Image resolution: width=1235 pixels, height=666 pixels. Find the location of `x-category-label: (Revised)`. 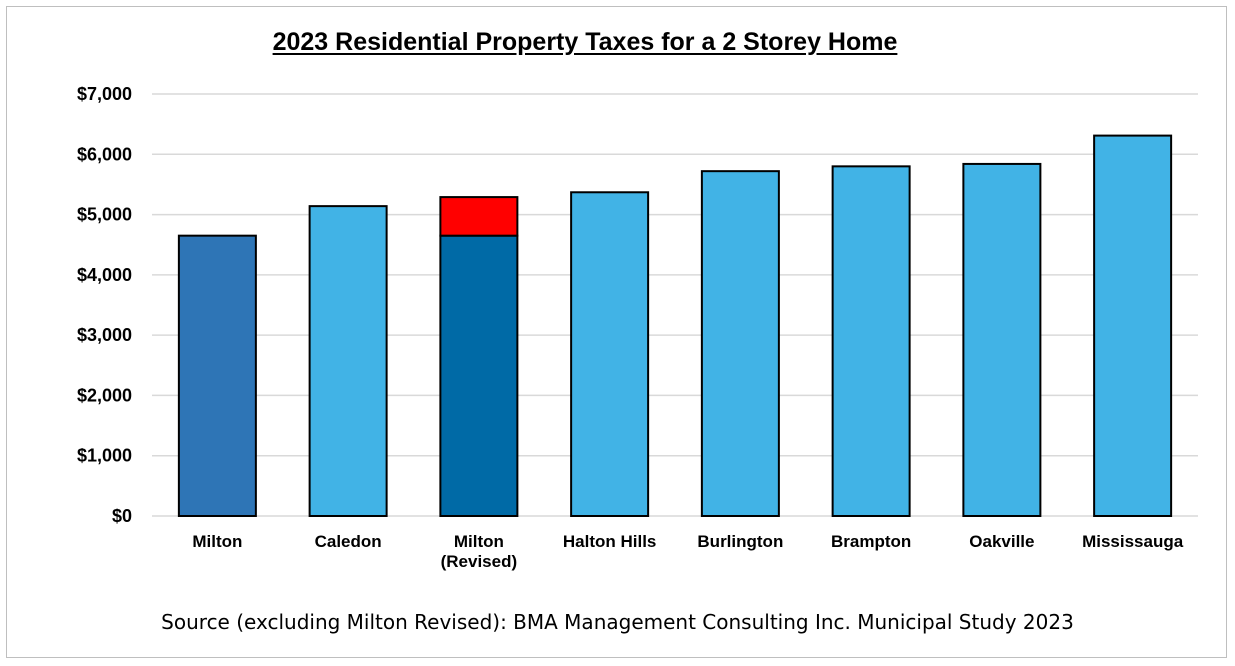

x-category-label: (Revised) is located at coordinates (479, 561).